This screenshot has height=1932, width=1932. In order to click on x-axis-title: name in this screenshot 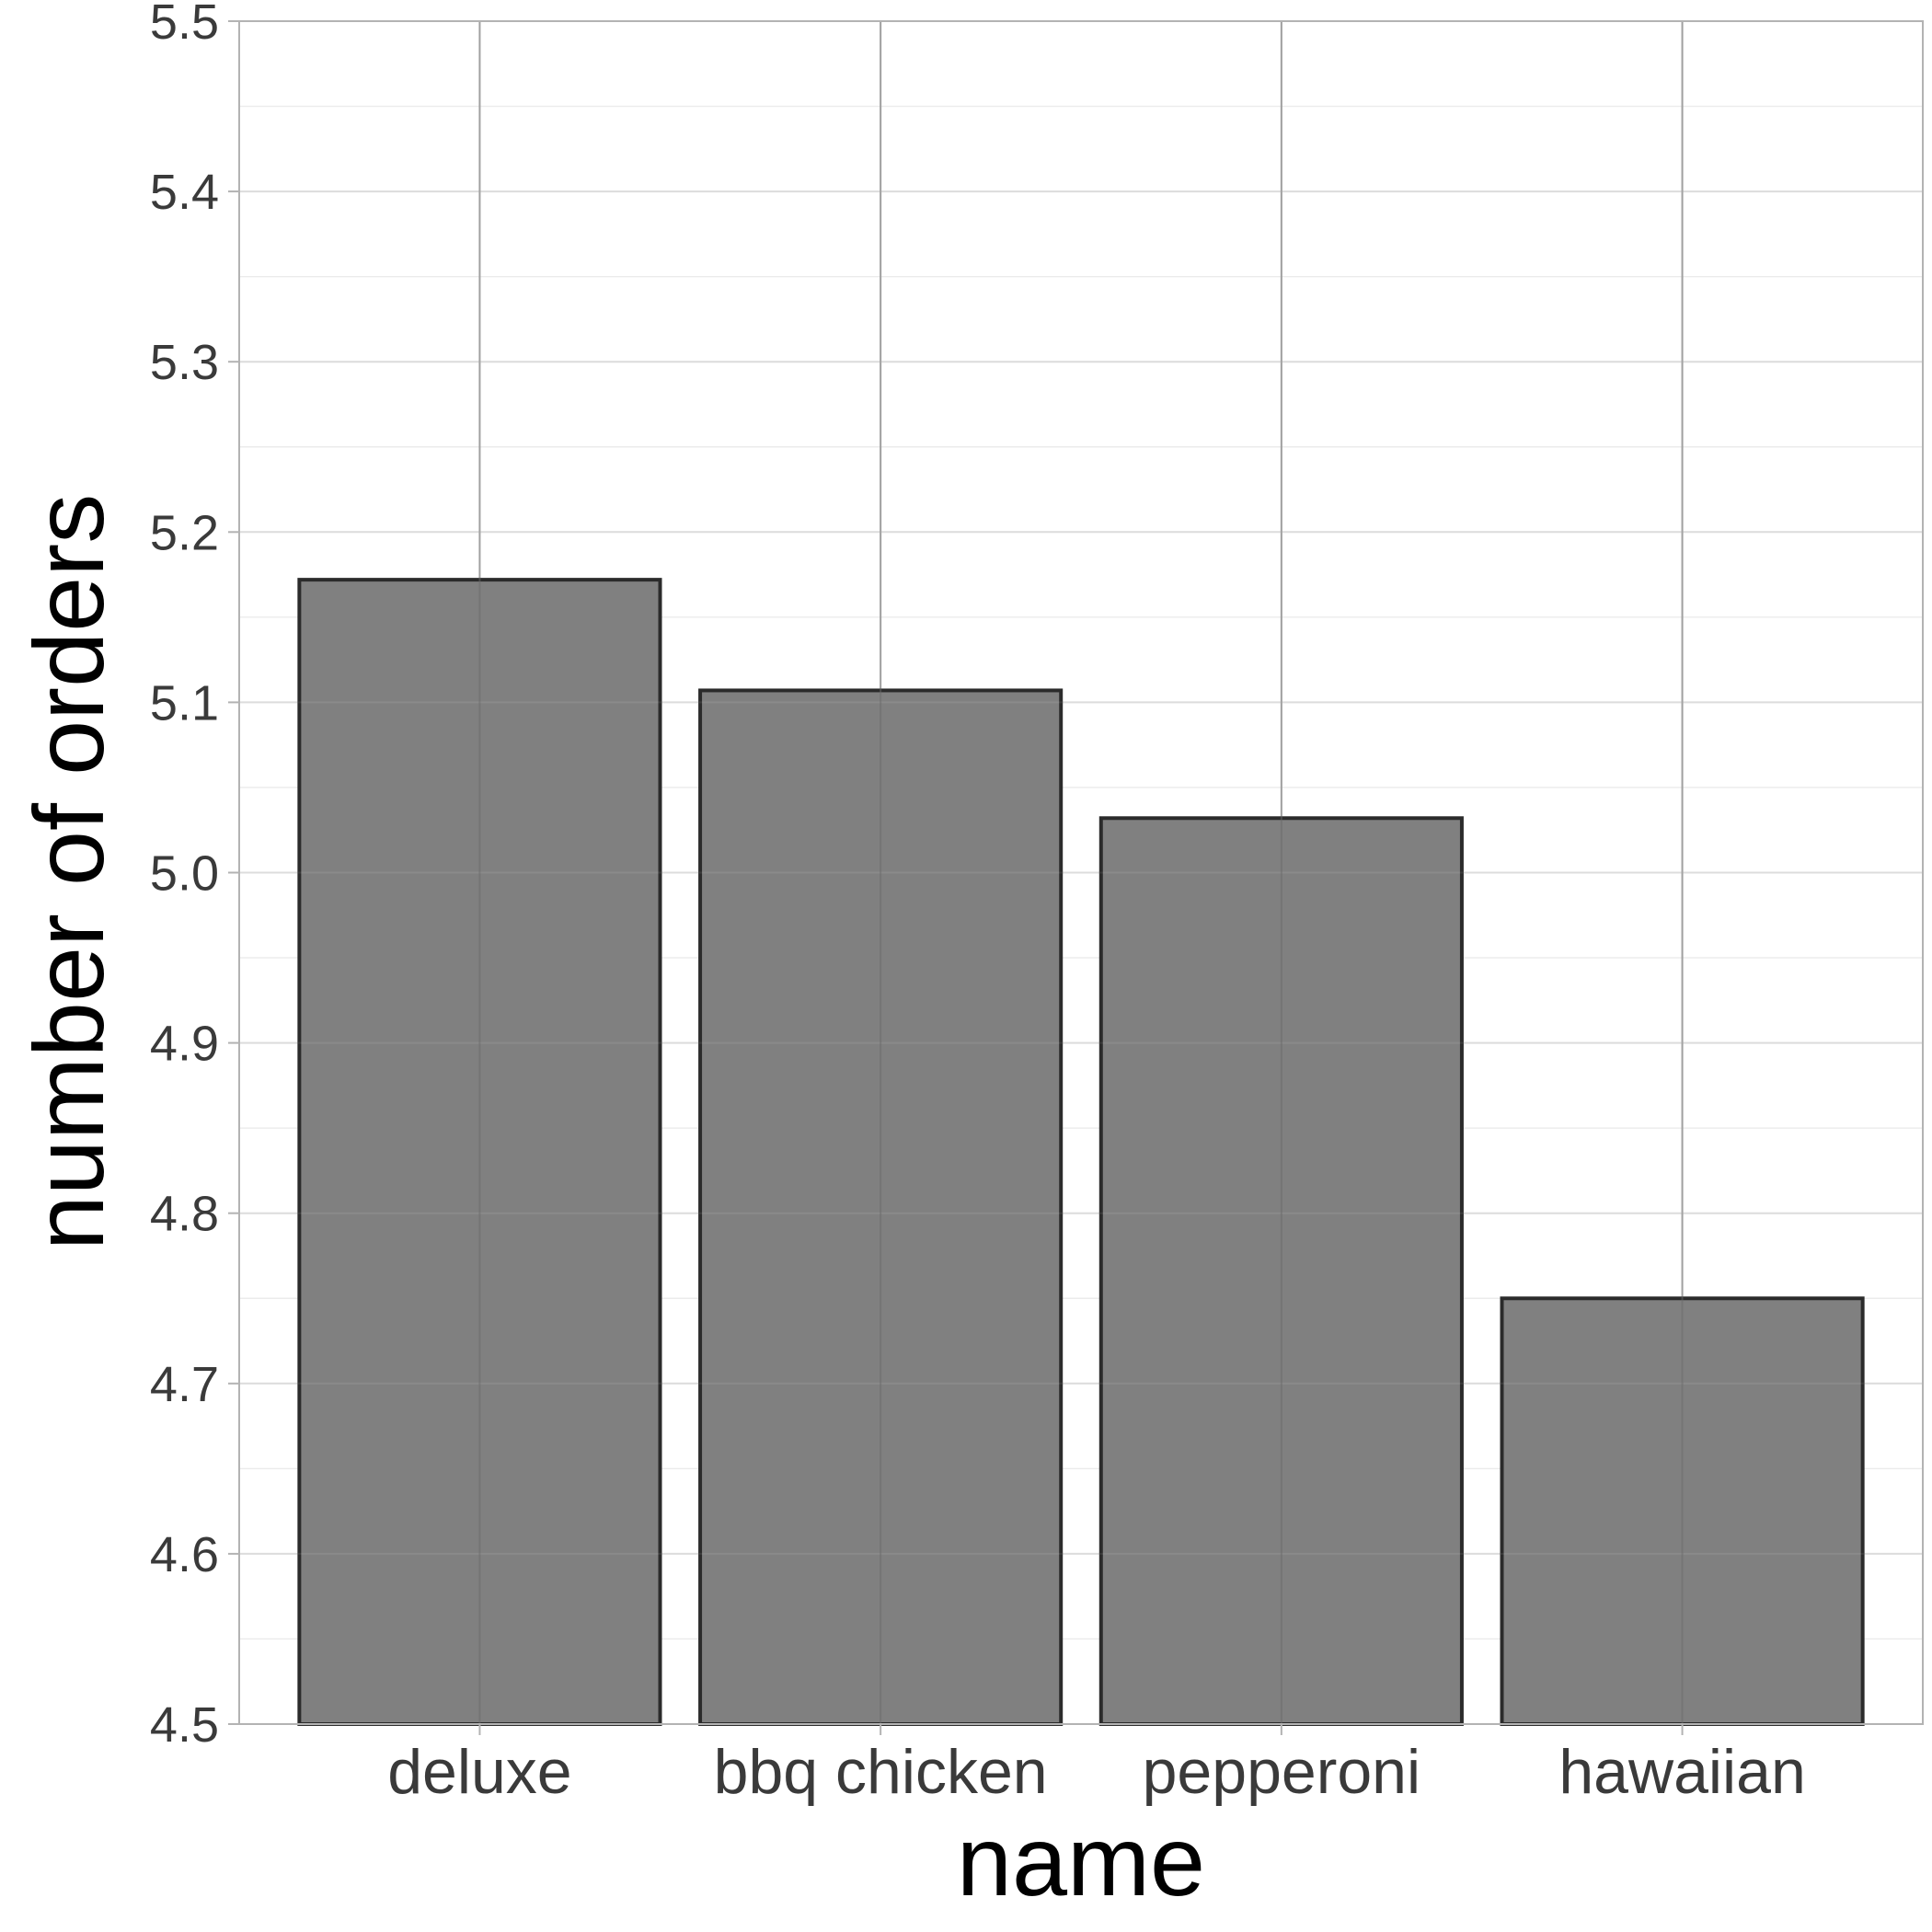, I will do `click(1081, 1860)`.